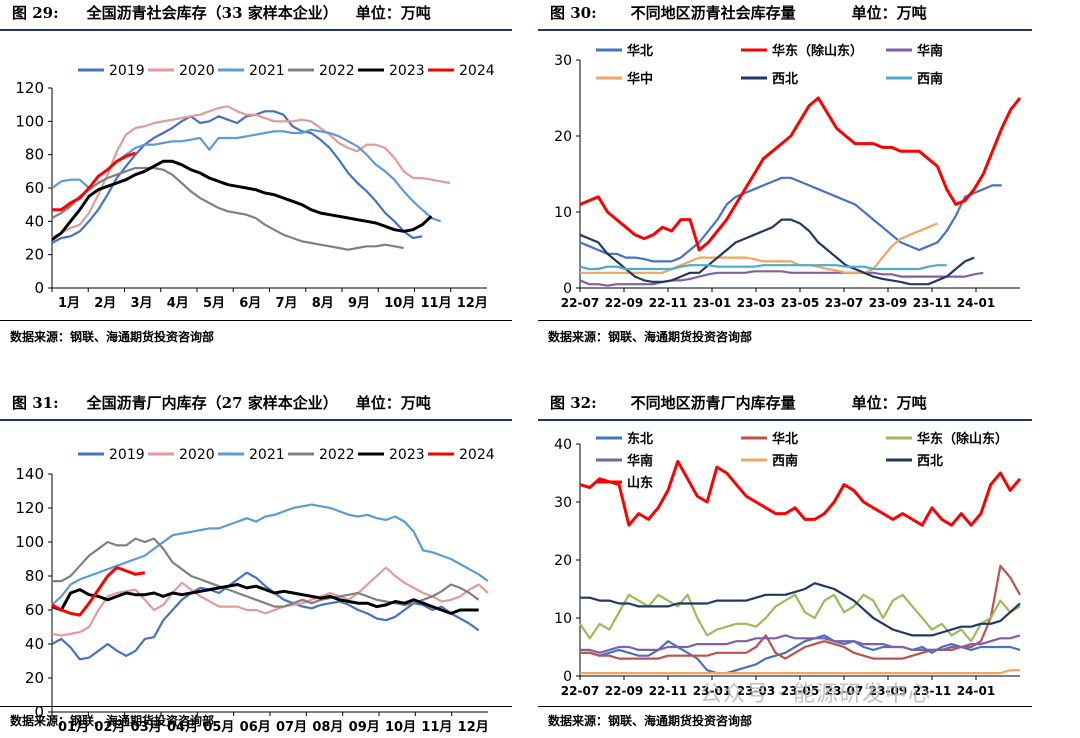 Image resolution: width=1080 pixels, height=738 pixels. I want to click on legend-label: 2020, so click(197, 71).